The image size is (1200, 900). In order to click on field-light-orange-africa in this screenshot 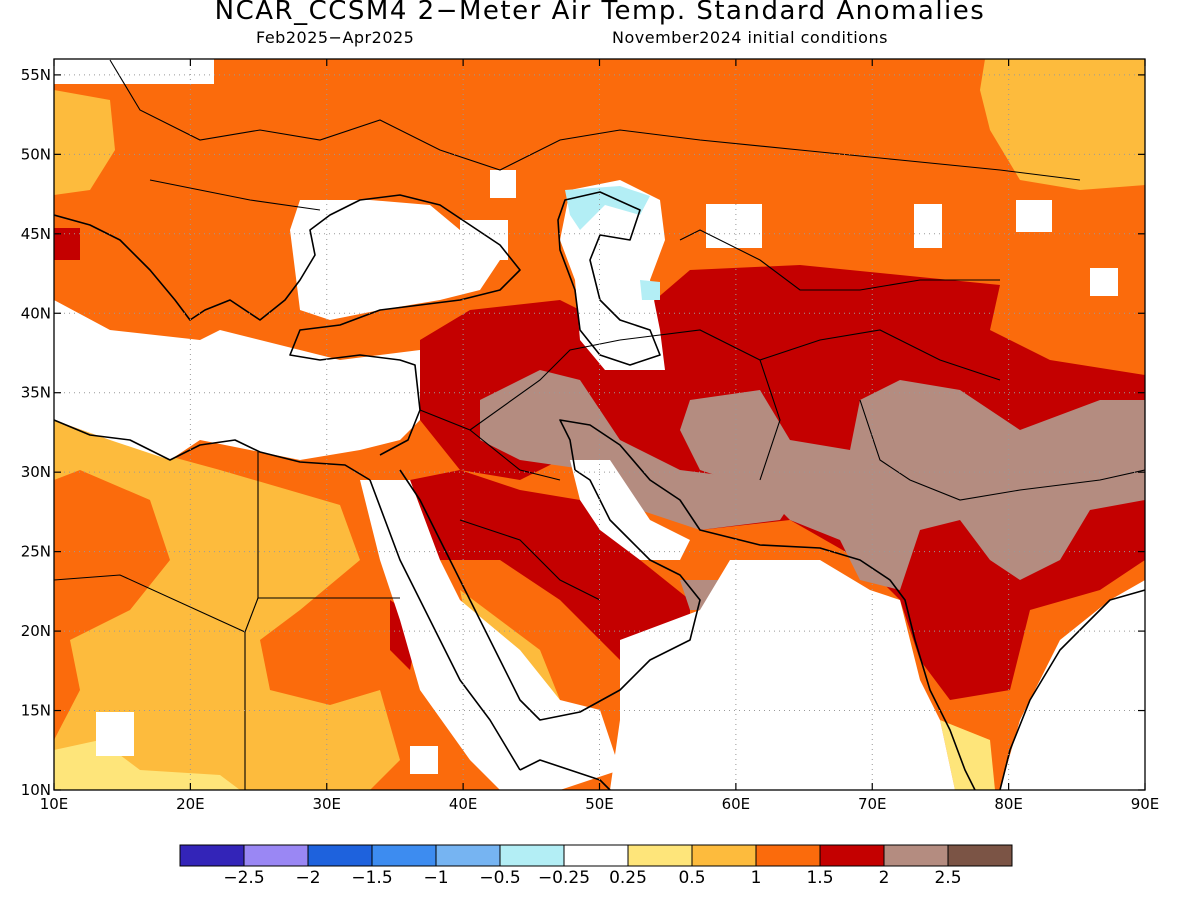, I will do `click(227, 605)`.